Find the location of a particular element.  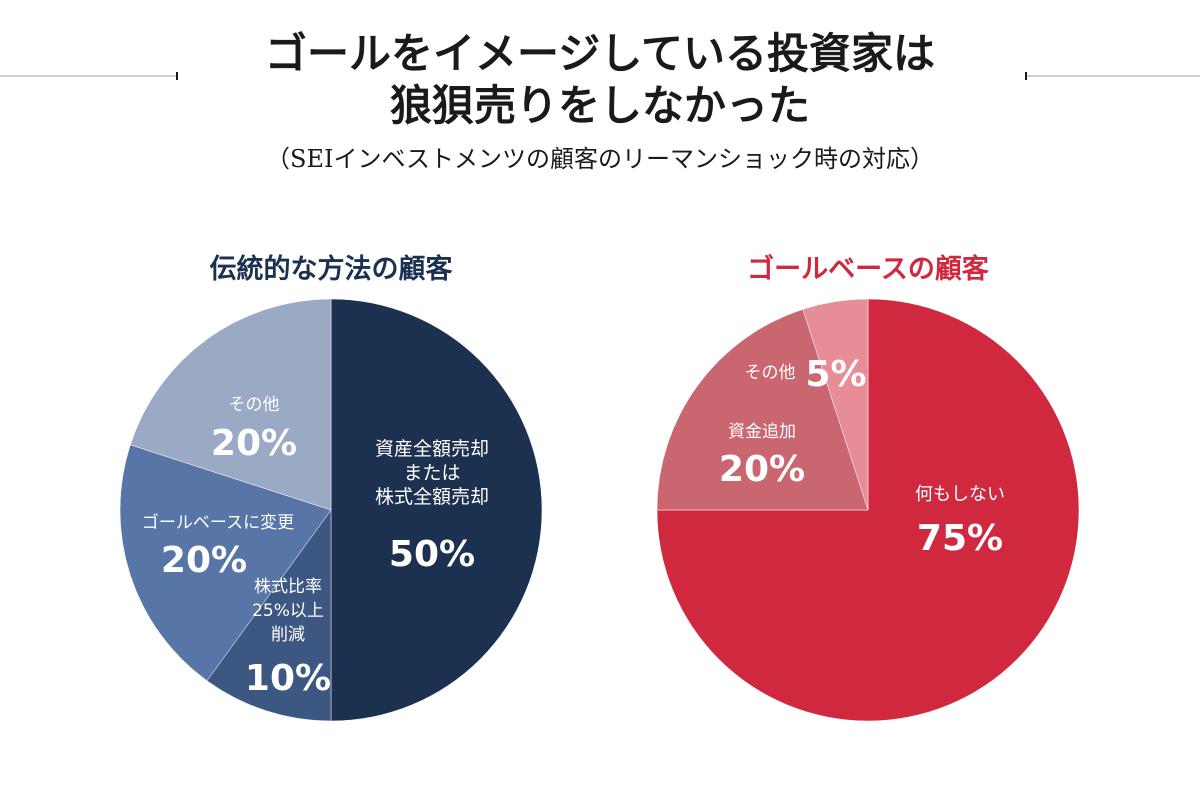

slice-label: 資産全額売却 is located at coordinates (432, 449).